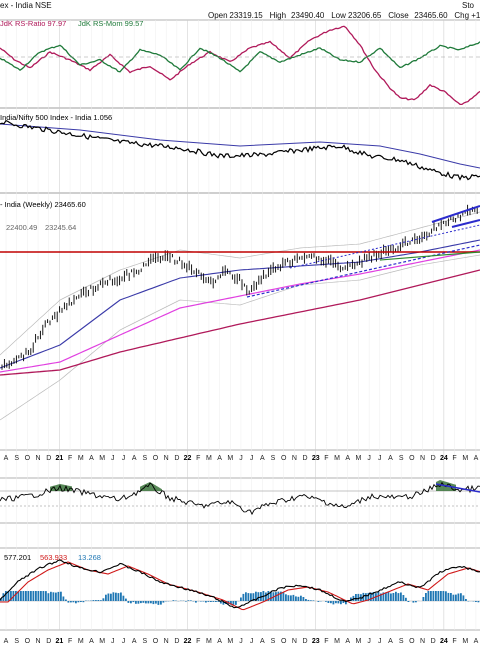 The image size is (480, 650). Describe the element at coordinates (43, 204) in the screenshot. I see `price-label: - India (Weekly) 23465.60` at that location.